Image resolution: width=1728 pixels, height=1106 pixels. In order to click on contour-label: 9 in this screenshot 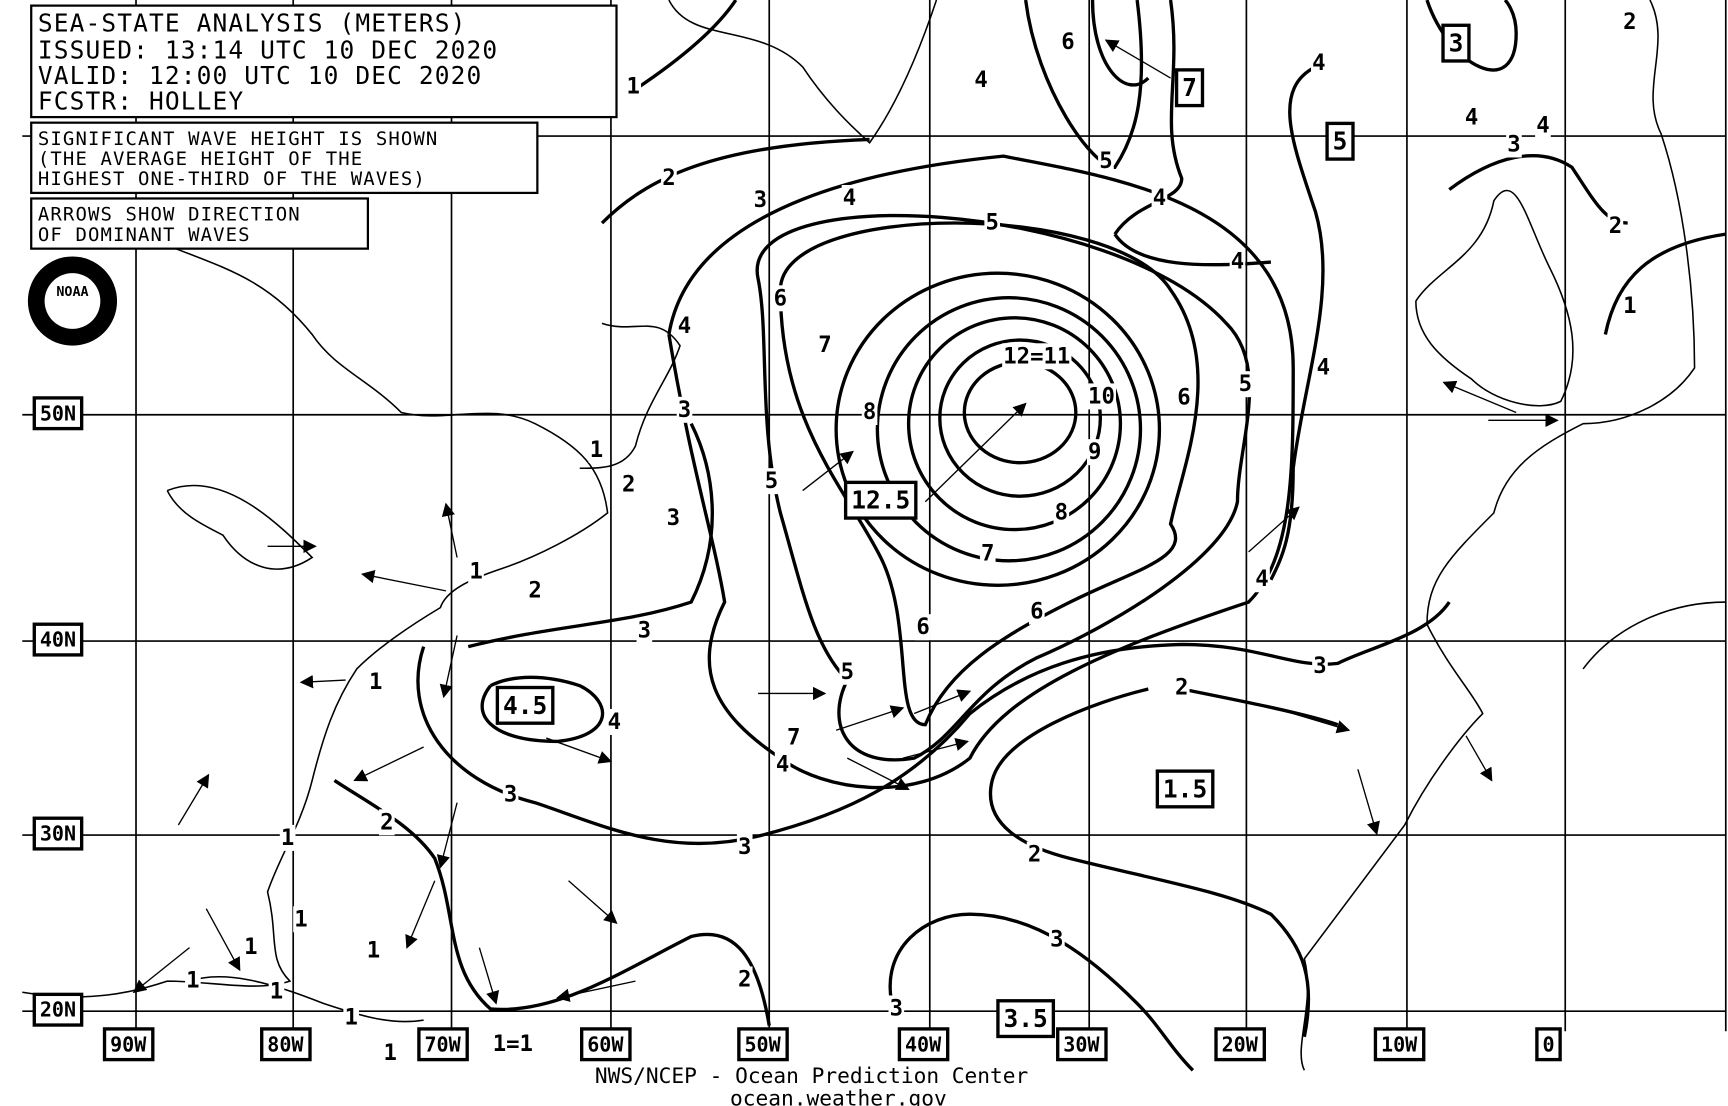, I will do `click(1094, 452)`.